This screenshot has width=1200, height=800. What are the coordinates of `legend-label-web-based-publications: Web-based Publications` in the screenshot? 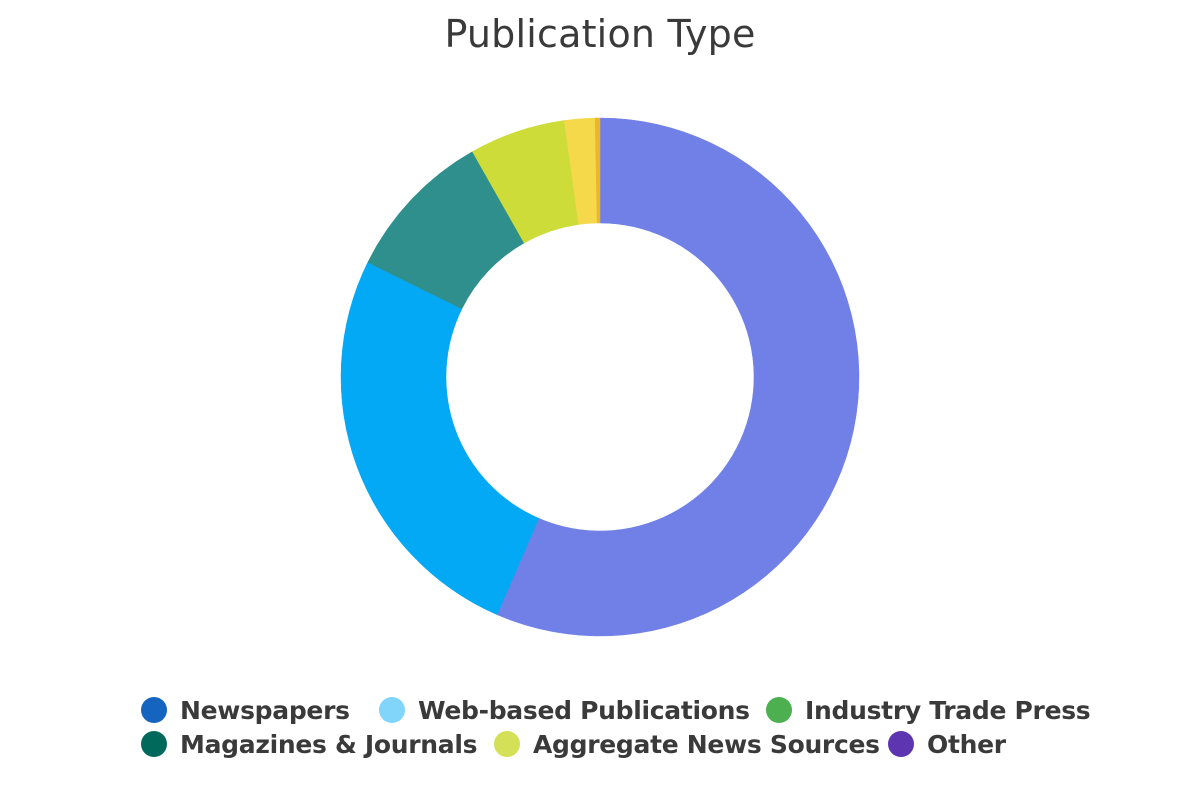 It's located at (584, 710).